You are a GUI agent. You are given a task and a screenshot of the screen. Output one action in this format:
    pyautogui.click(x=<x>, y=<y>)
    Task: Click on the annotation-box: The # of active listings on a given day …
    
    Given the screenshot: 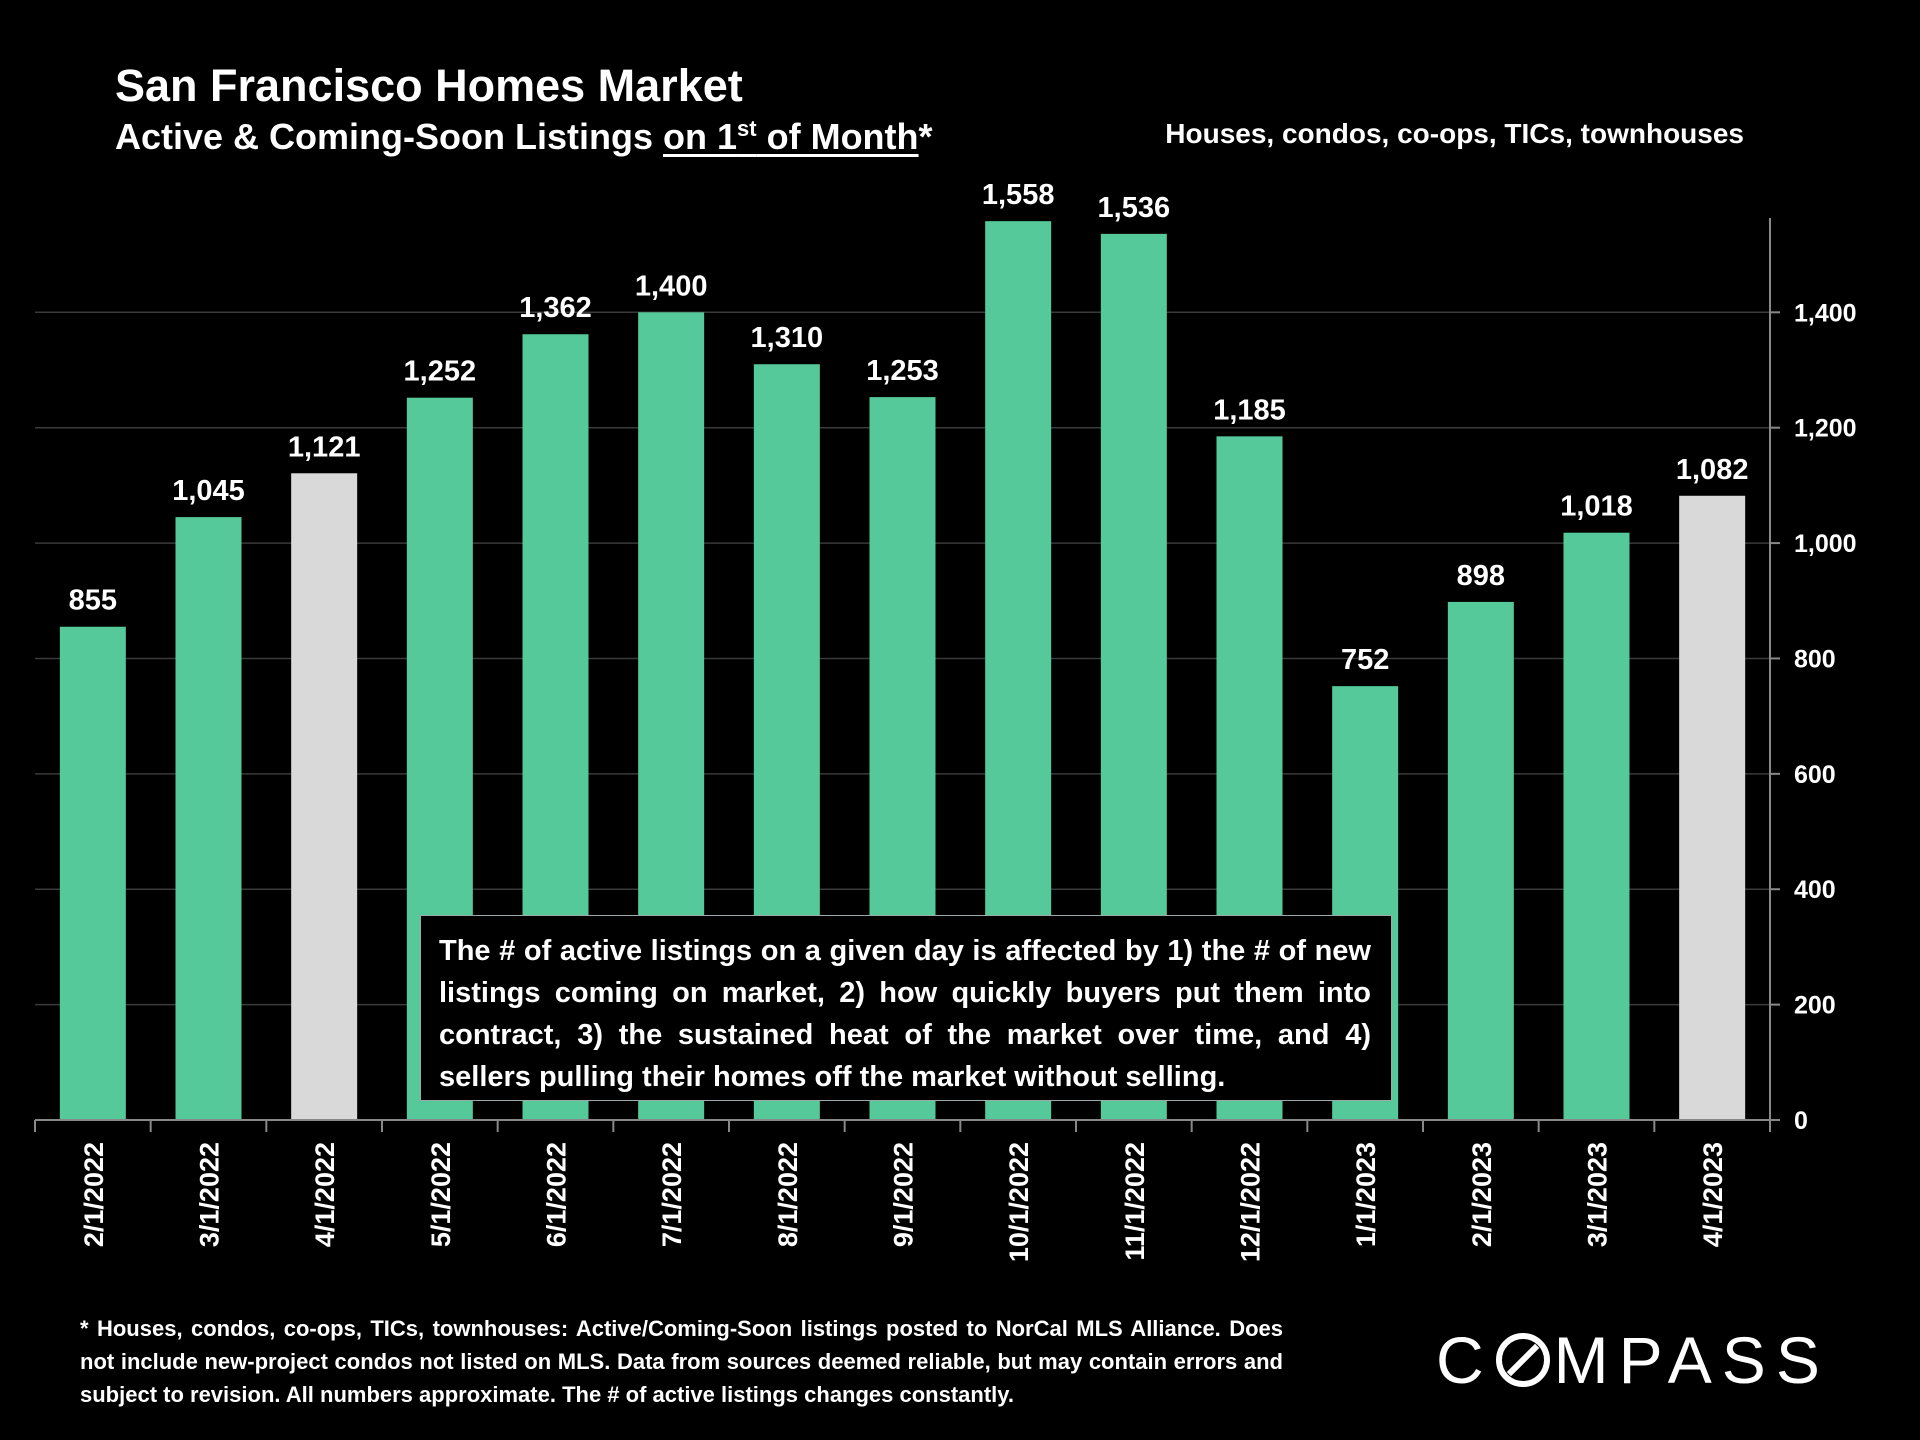 What is the action you would take?
    pyautogui.click(x=906, y=1008)
    